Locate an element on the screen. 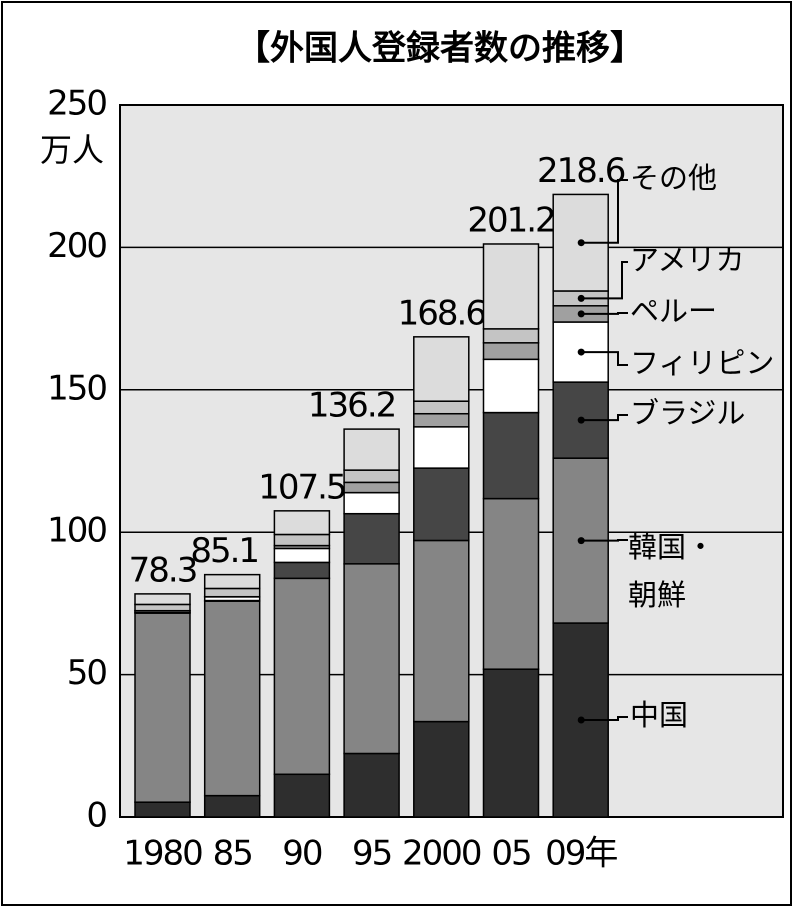 Image resolution: width=793 pixels, height=907 pixels. y-tick-label: 100 is located at coordinates (76, 531).